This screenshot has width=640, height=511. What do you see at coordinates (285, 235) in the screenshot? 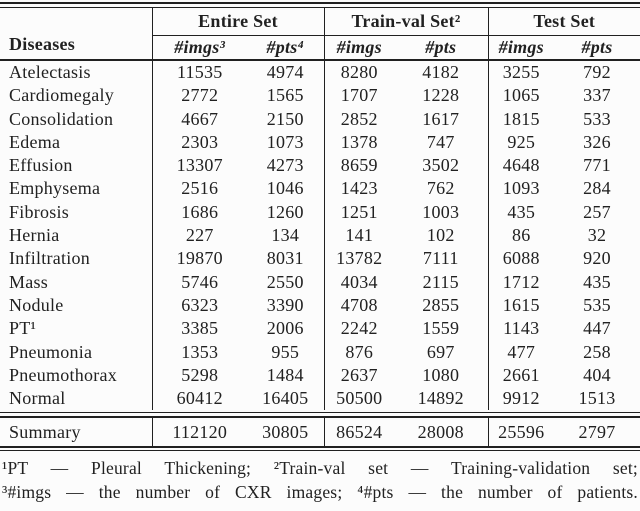
I see `value-cell: 134` at bounding box center [285, 235].